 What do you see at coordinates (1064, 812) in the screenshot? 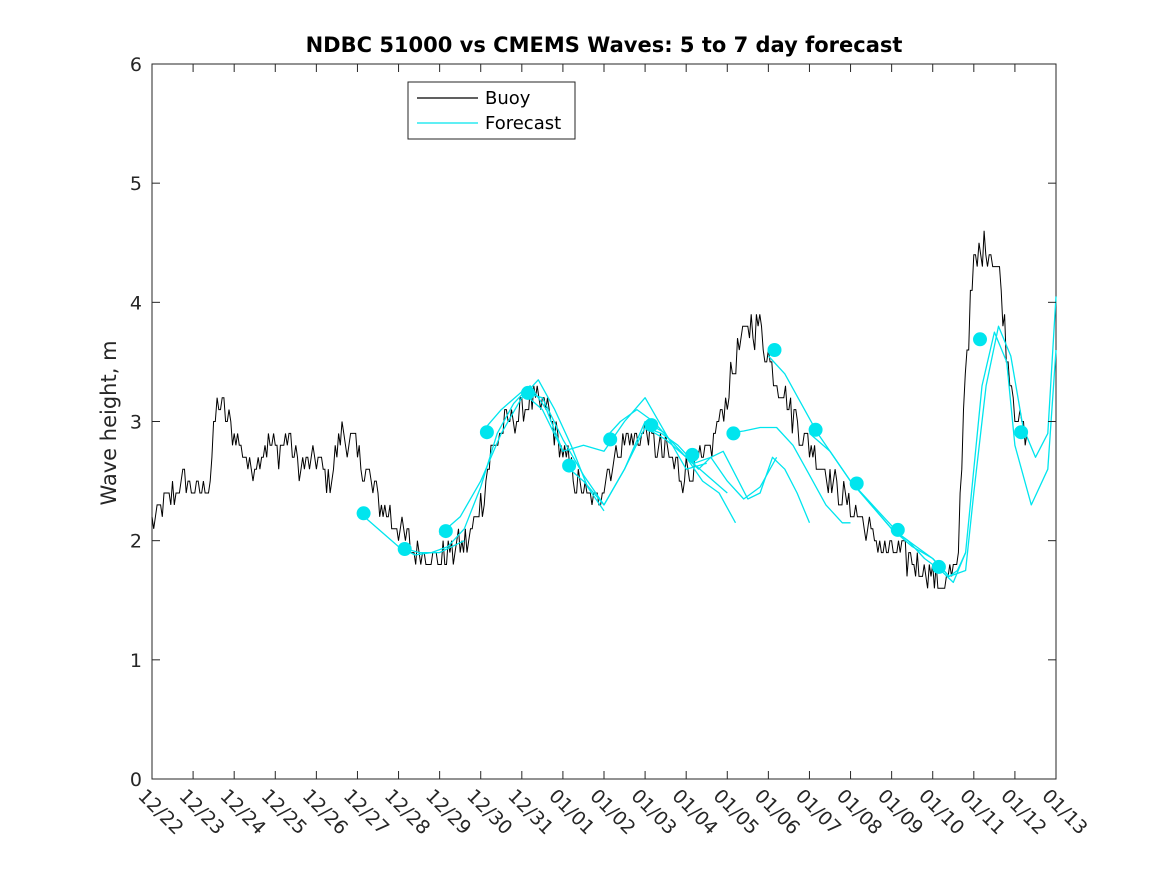
I see `x-tick-label: 01/13` at bounding box center [1064, 812].